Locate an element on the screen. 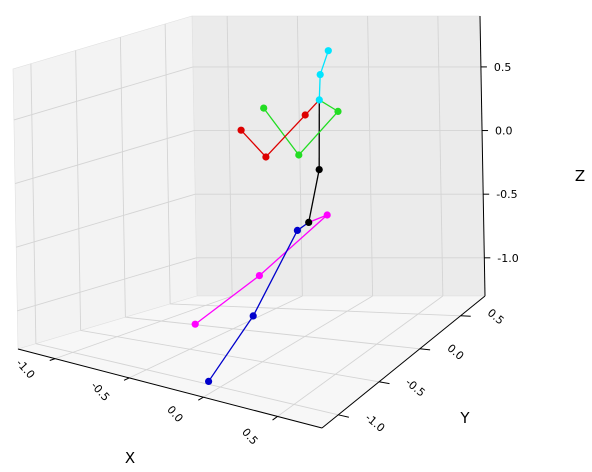  joint-r_foot is located at coordinates (209, 381).